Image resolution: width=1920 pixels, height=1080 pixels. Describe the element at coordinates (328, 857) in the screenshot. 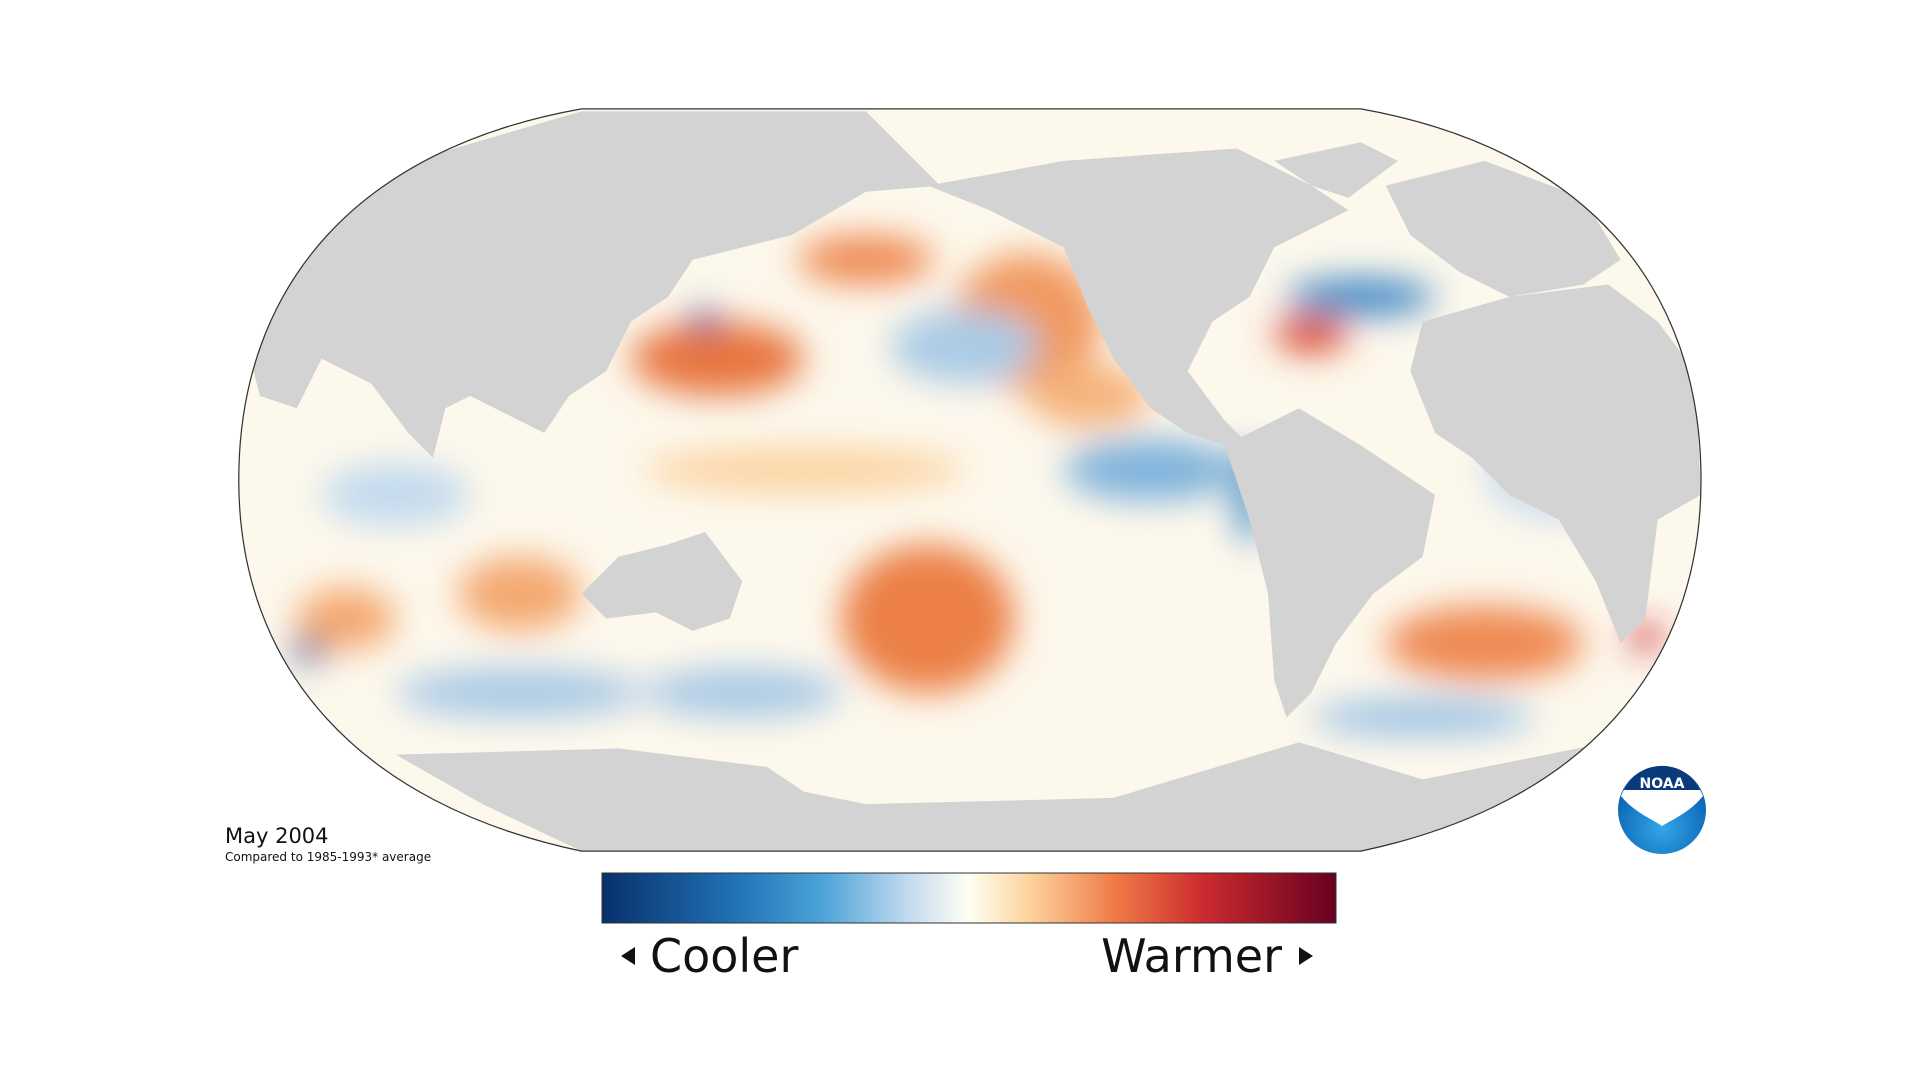

I see `map-subtitle: Compared to 1985-1993* average` at that location.